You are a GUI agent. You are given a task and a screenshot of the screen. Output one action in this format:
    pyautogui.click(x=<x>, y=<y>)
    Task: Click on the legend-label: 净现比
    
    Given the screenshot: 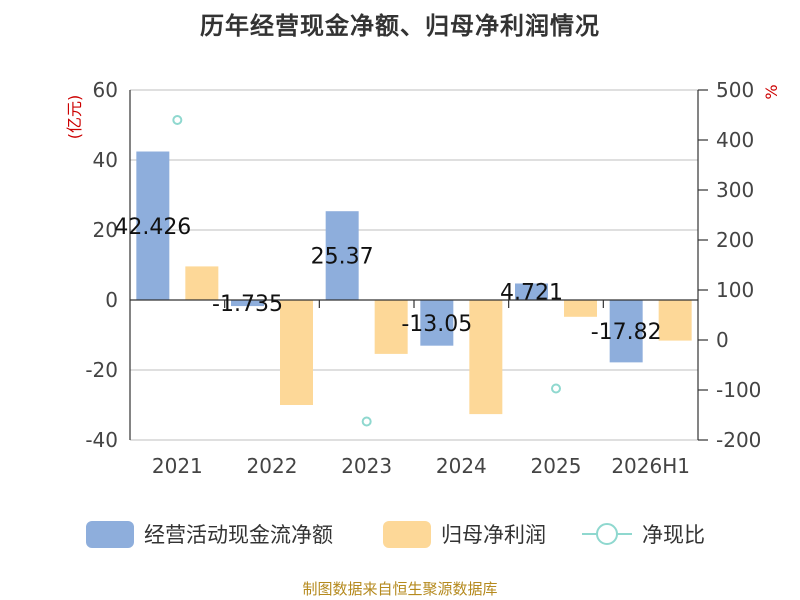 What is the action you would take?
    pyautogui.click(x=673, y=535)
    